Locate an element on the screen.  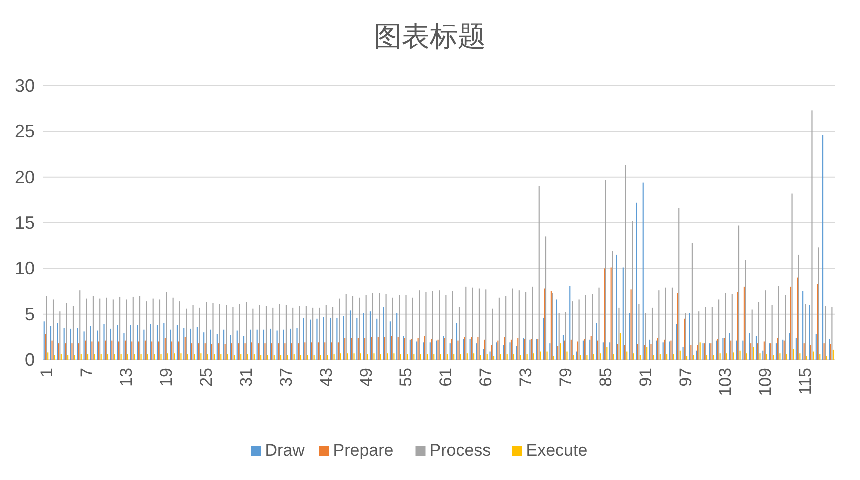
y-tick-label: 0 is located at coordinates (29, 360).